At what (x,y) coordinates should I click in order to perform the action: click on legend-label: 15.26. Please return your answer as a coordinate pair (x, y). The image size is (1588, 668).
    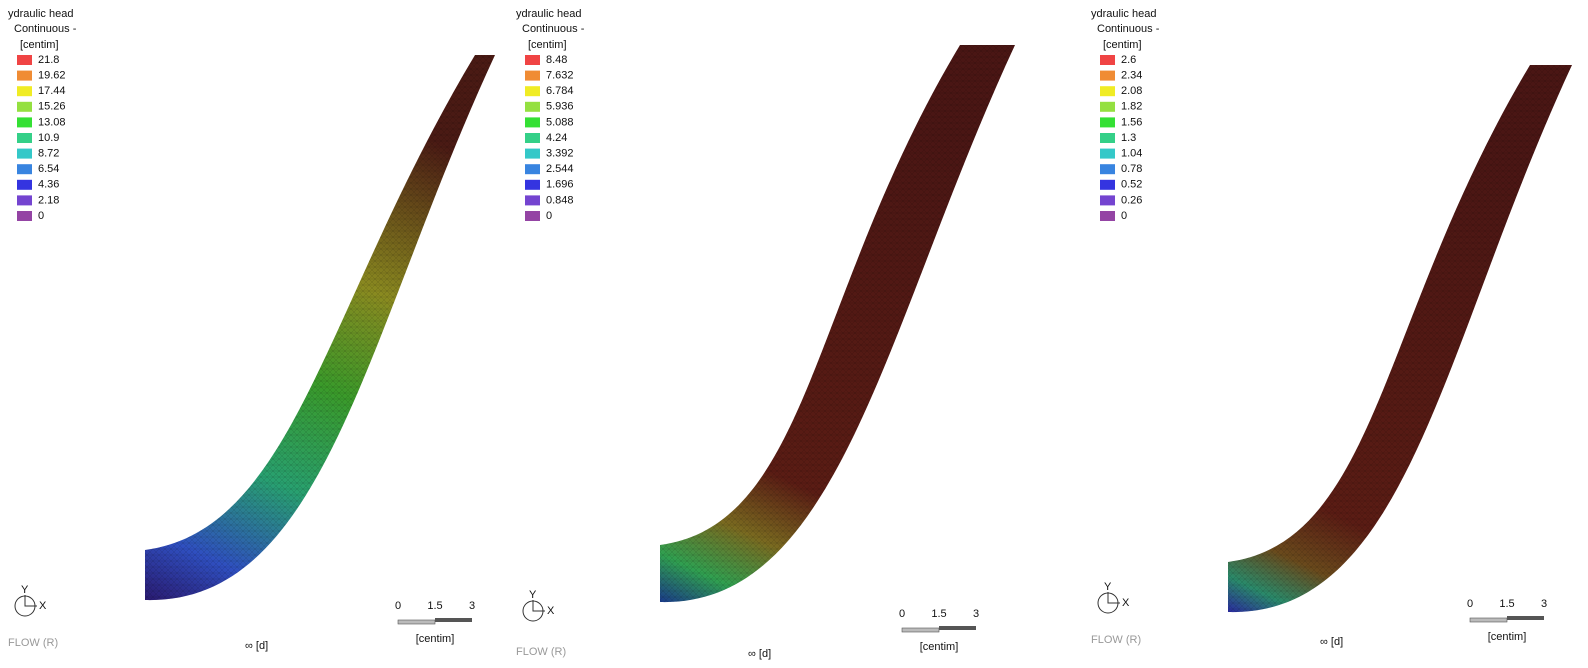
    Looking at the image, I should click on (52, 107).